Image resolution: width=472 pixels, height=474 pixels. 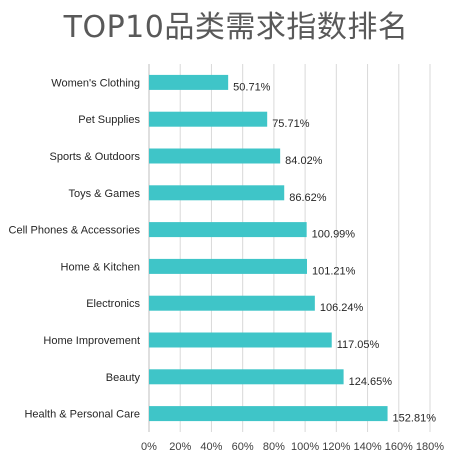 I want to click on x-tick-label: 0%, so click(x=149, y=447).